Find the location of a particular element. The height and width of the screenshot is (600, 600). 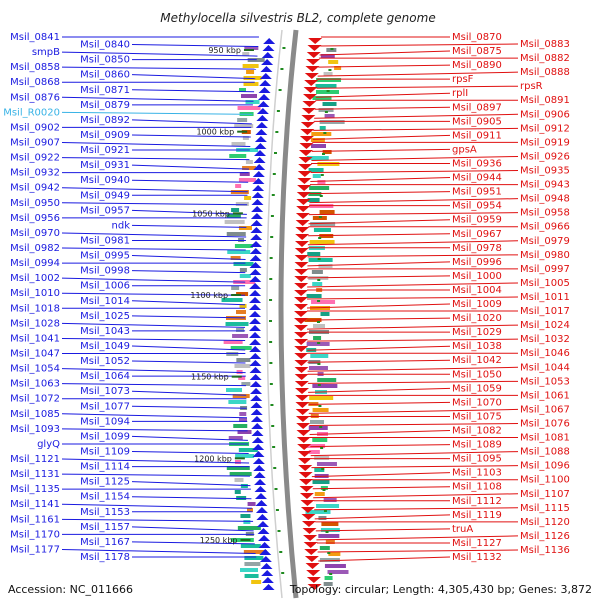

gene-label: Msil_1141 is located at coordinates (35, 504).